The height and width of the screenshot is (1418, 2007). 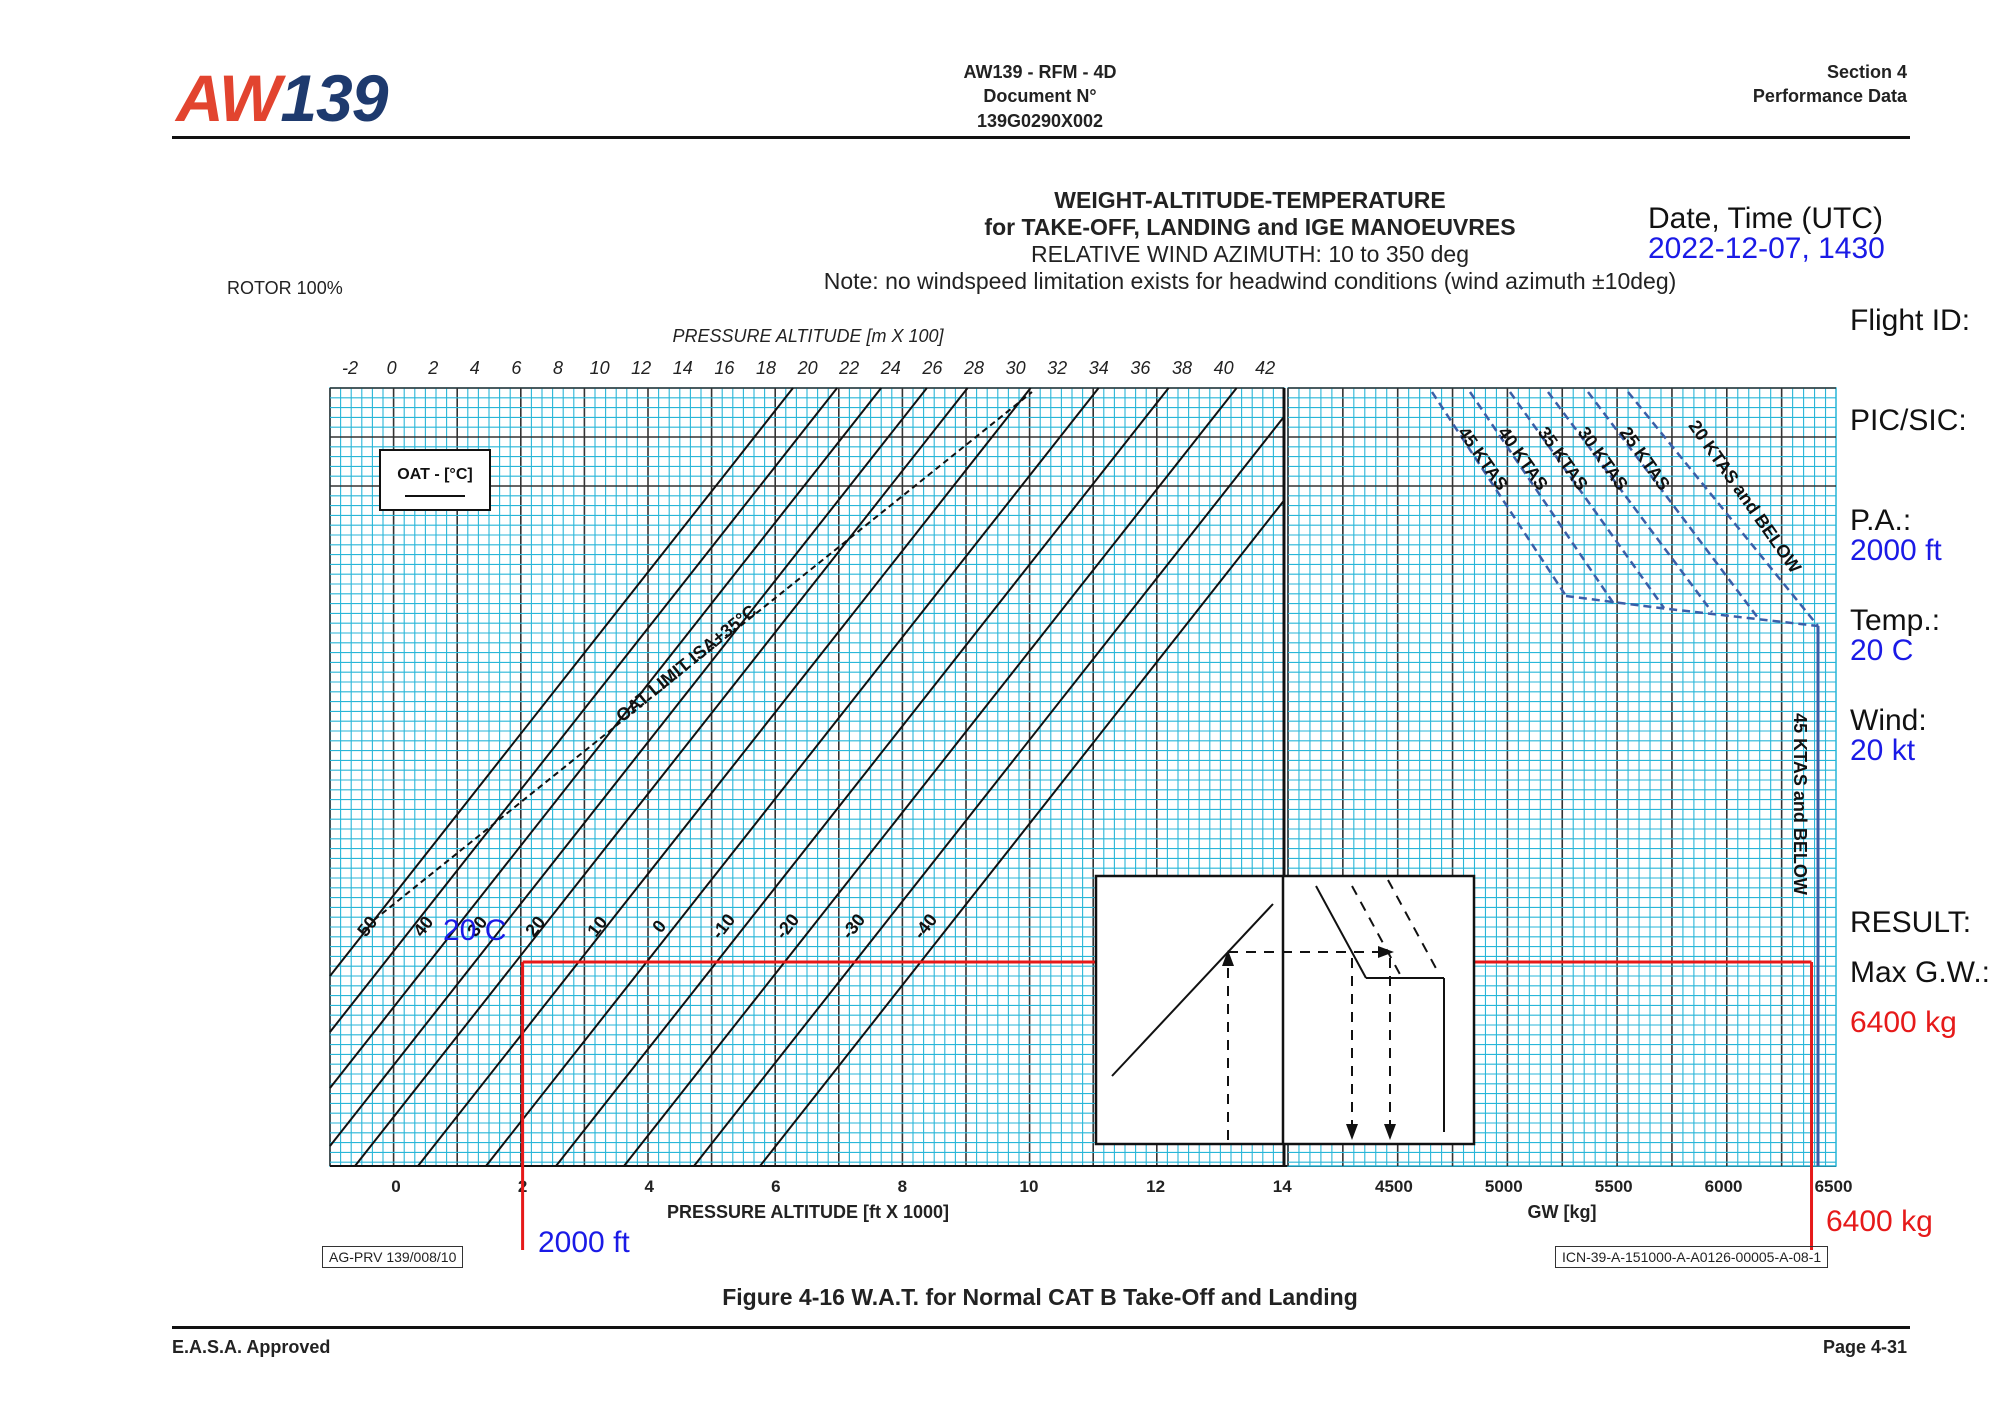 What do you see at coordinates (228, 98) in the screenshot?
I see `logo-text-aw: AW` at bounding box center [228, 98].